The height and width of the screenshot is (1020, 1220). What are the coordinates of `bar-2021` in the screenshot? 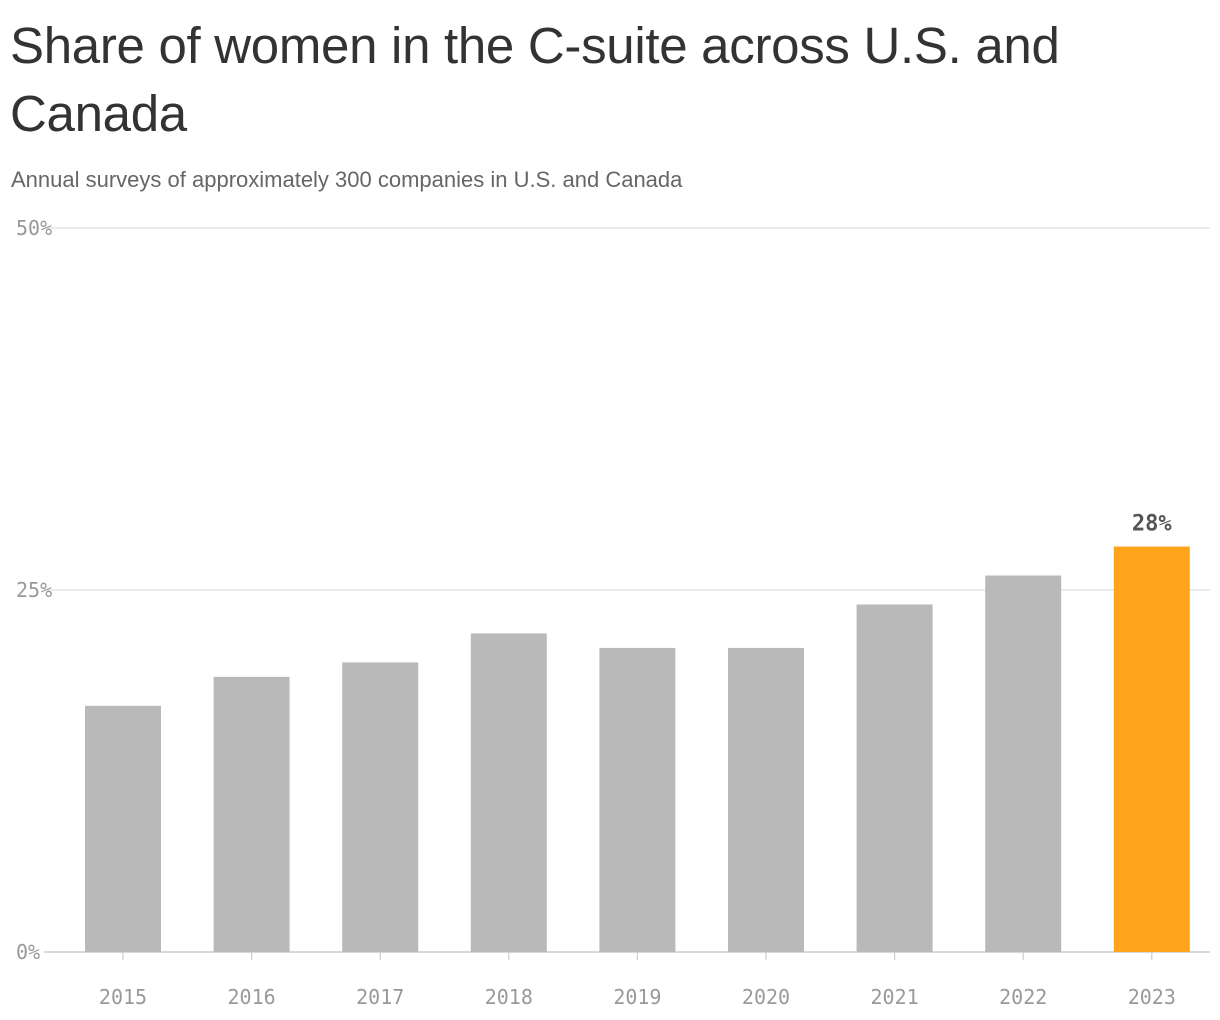 It's located at (894, 778).